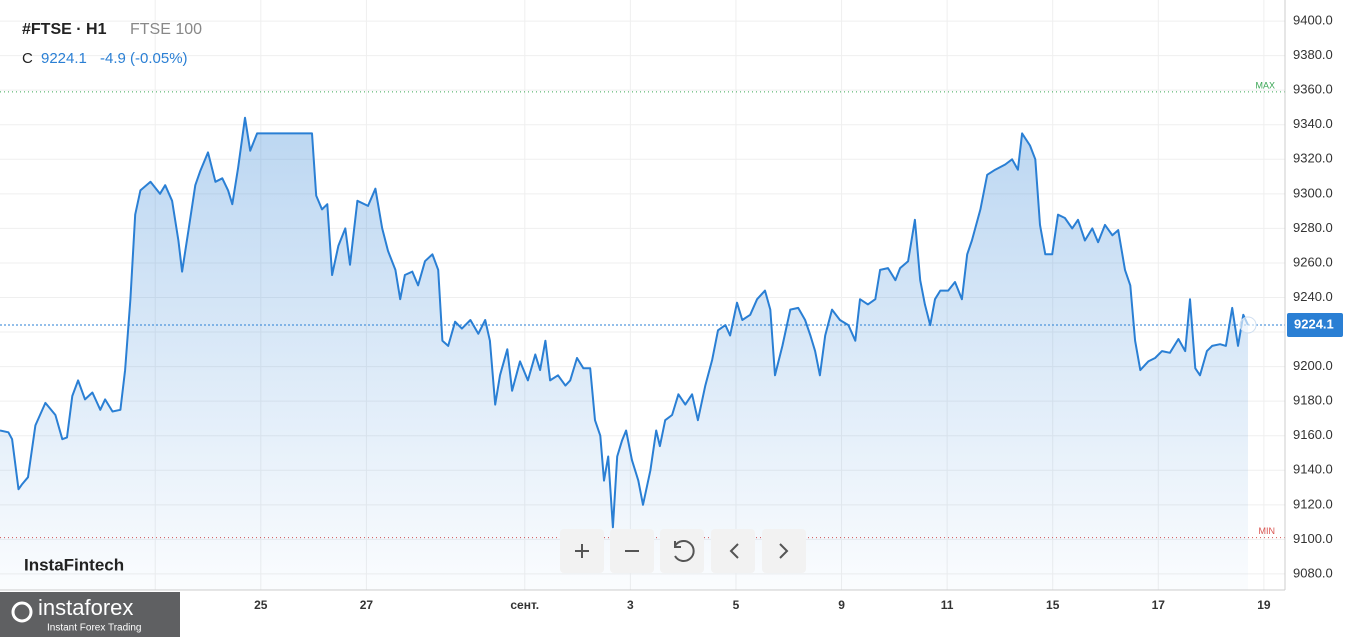 The width and height of the screenshot is (1345, 642). What do you see at coordinates (1313, 20) in the screenshot?
I see `y-tick-label: 9400.0` at bounding box center [1313, 20].